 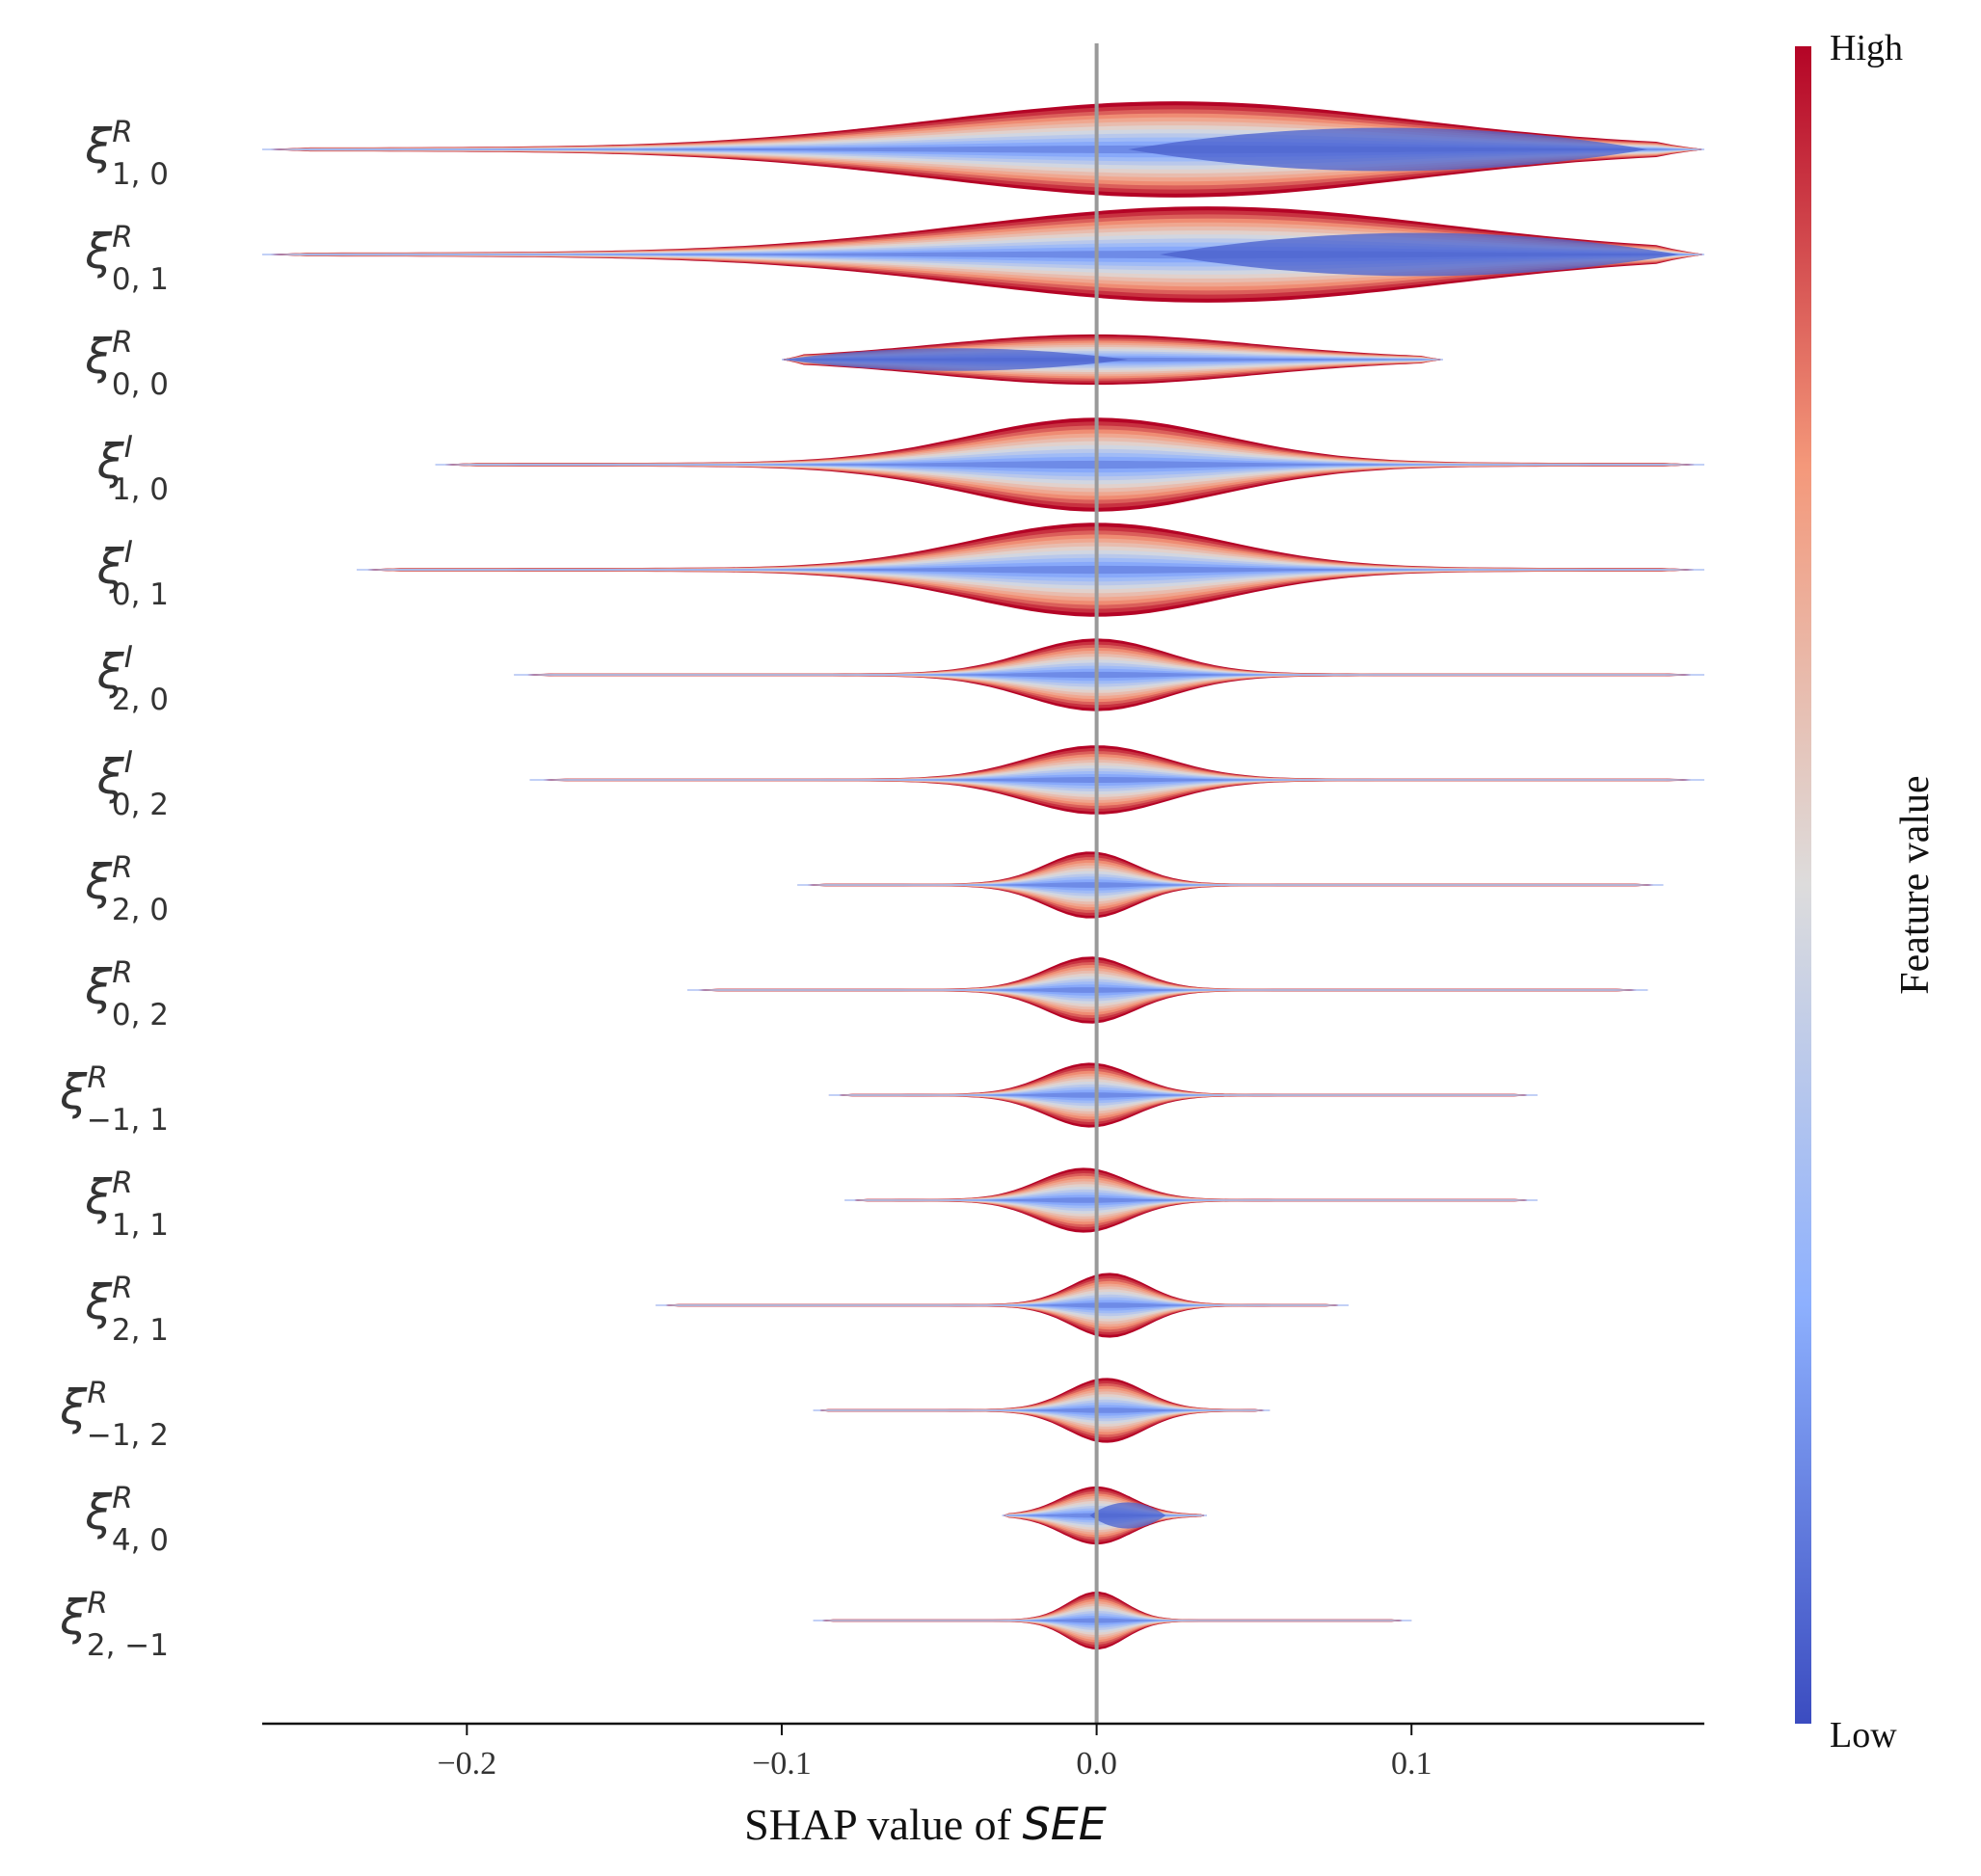 What do you see at coordinates (955, 359) in the screenshot?
I see `violin-2-low-lobe` at bounding box center [955, 359].